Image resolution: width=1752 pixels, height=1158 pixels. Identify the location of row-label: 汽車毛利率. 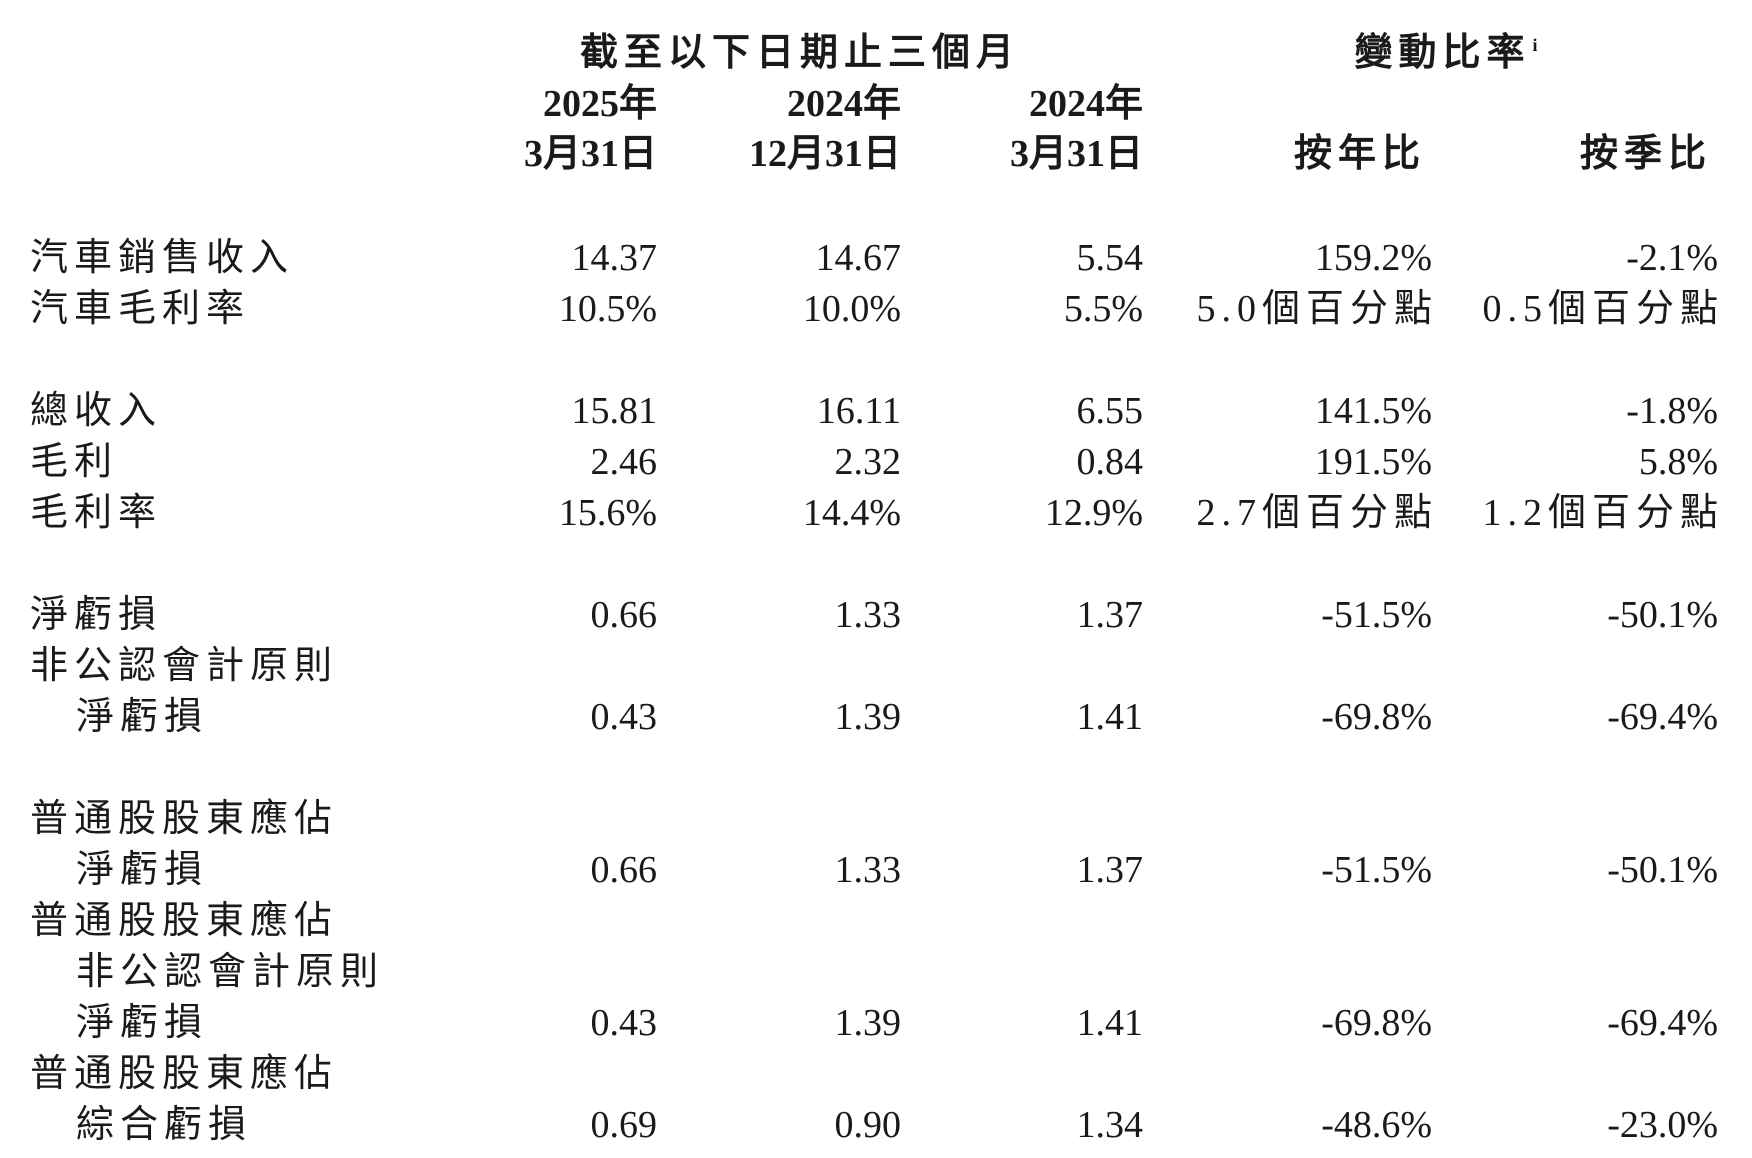
(140, 309).